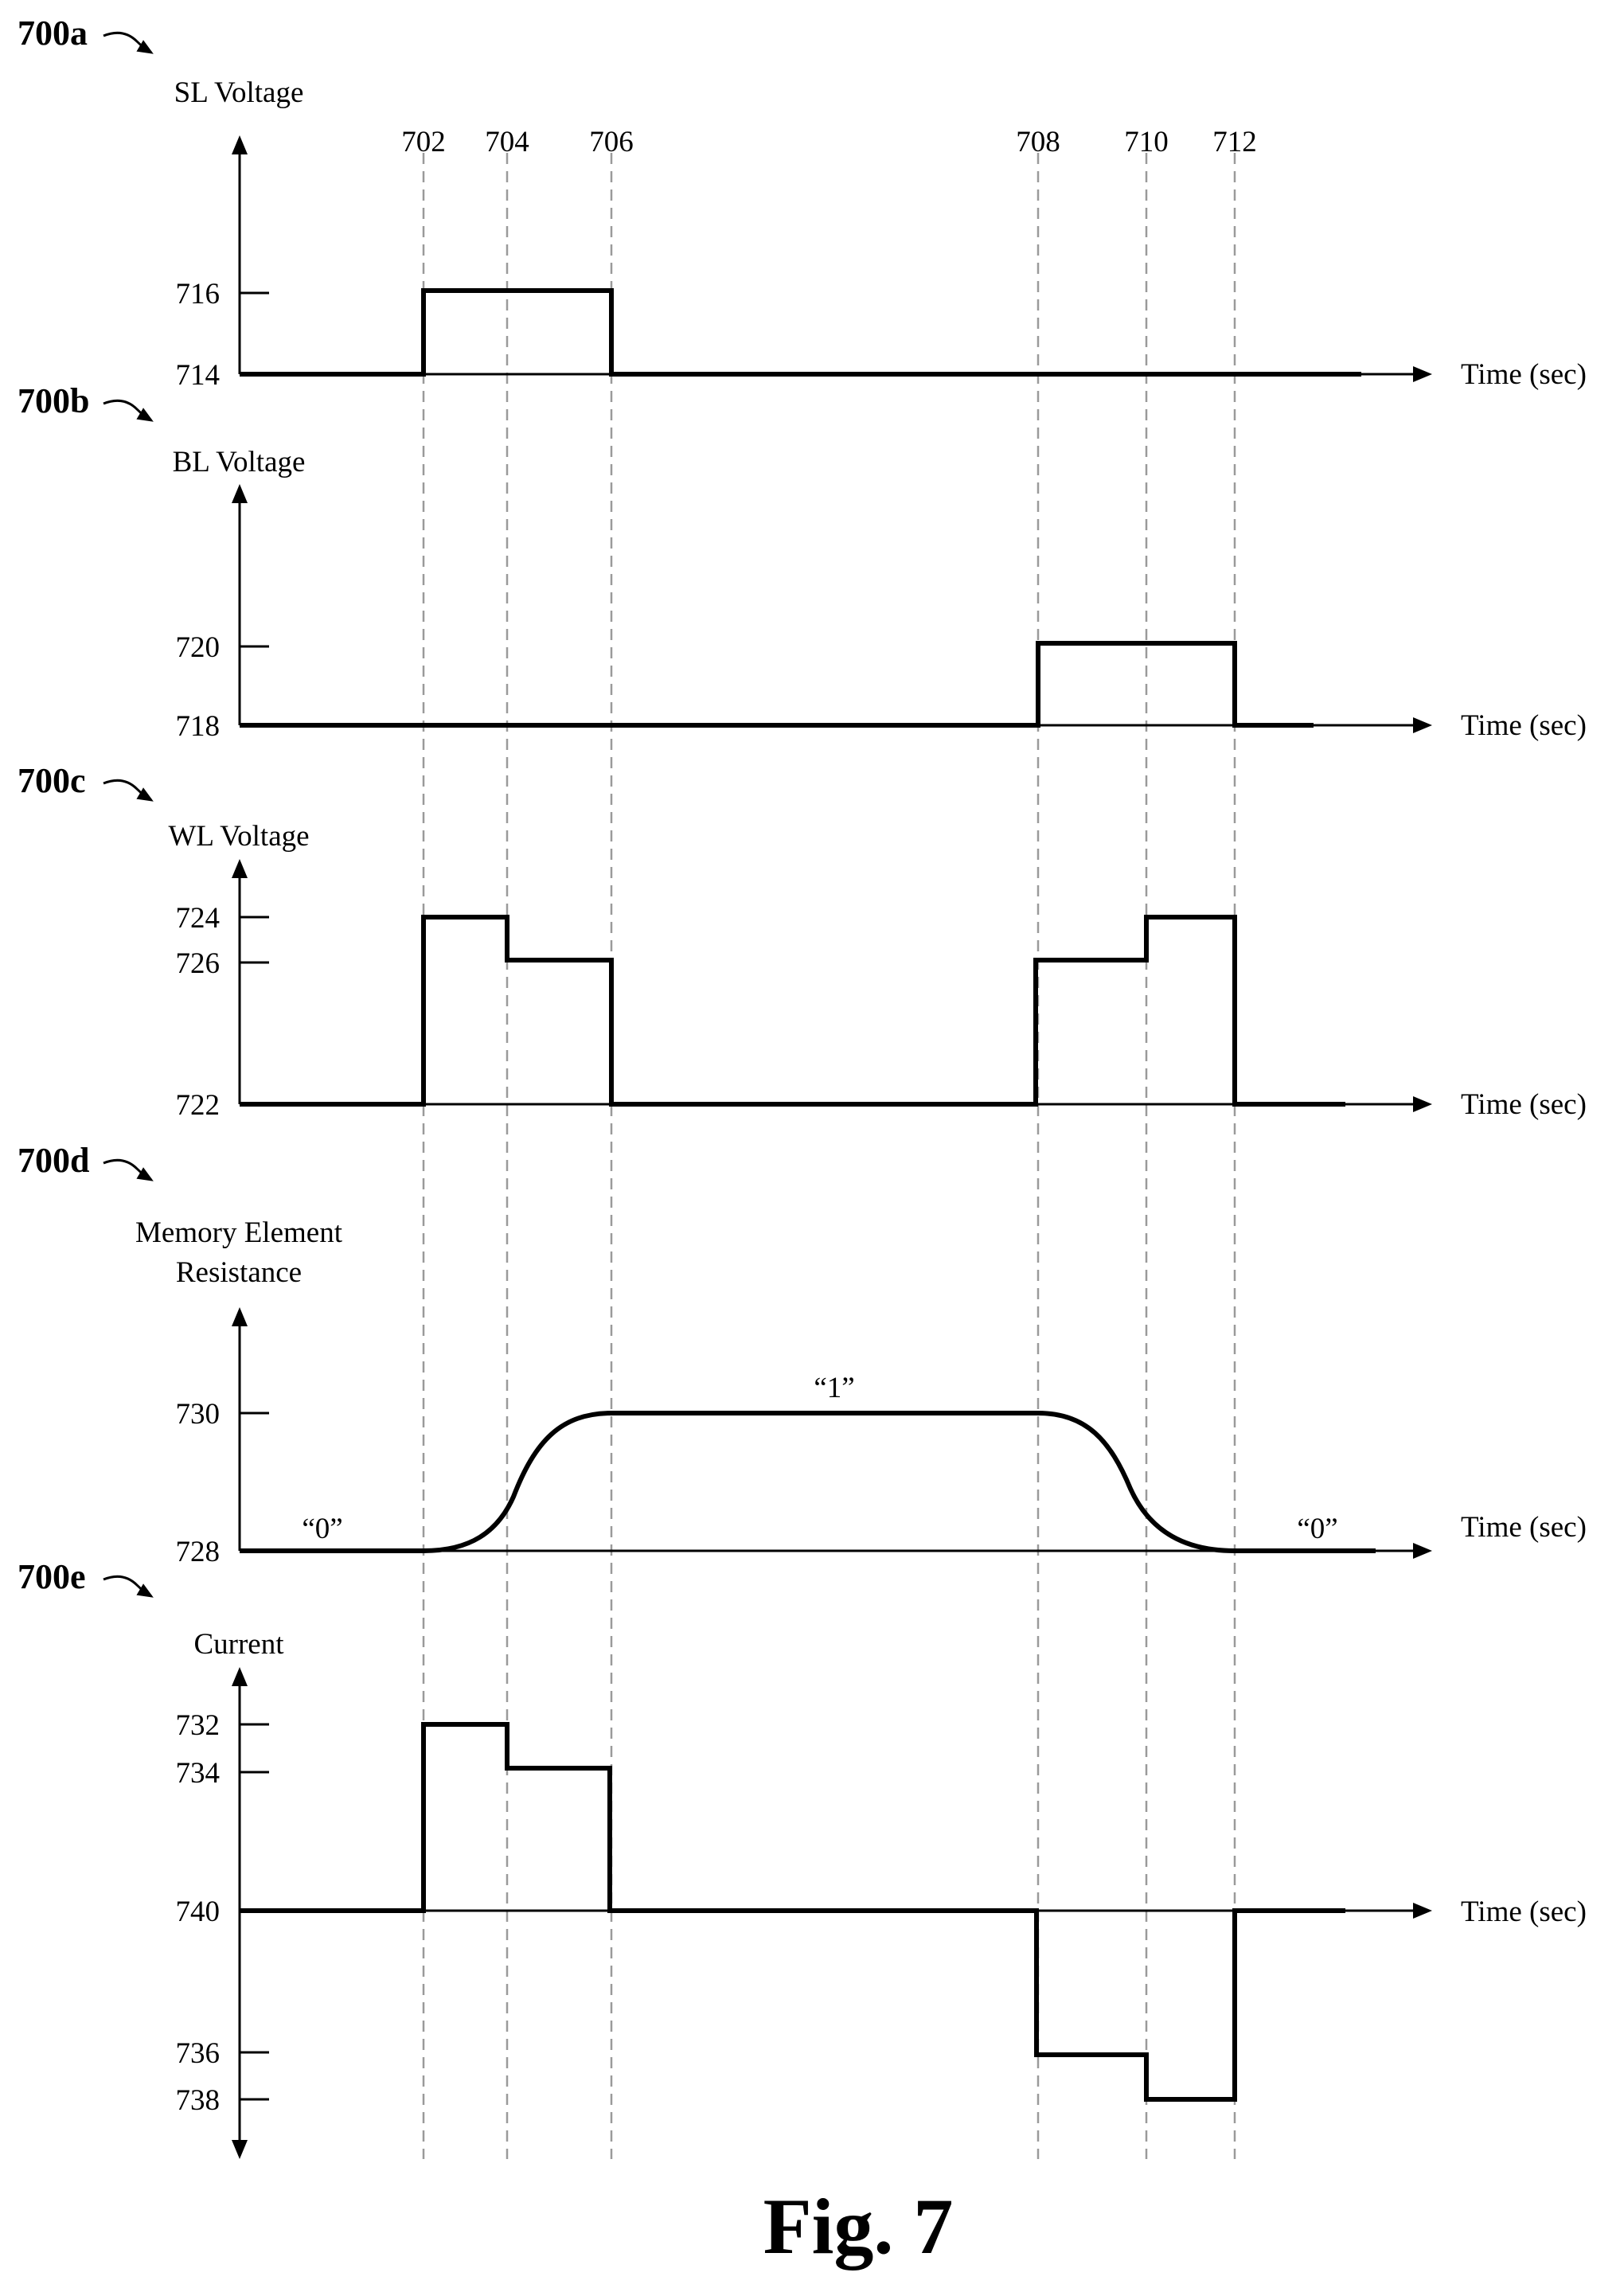 The height and width of the screenshot is (2292, 1624). What do you see at coordinates (198, 375) in the screenshot?
I see `y-tick-label-714: 714` at bounding box center [198, 375].